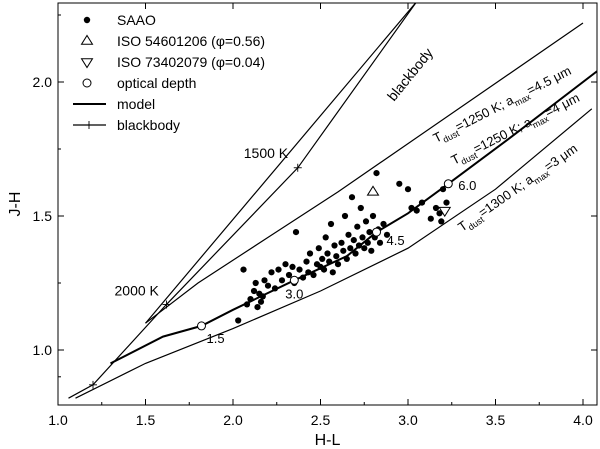 This screenshot has height=449, width=600. Describe the element at coordinates (136, 104) in the screenshot. I see `legend-label: model` at that location.